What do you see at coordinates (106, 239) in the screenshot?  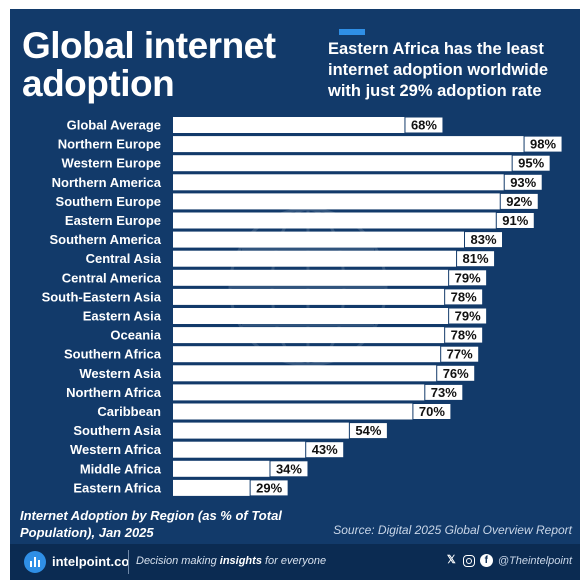 I see `category-label: Southern America` at bounding box center [106, 239].